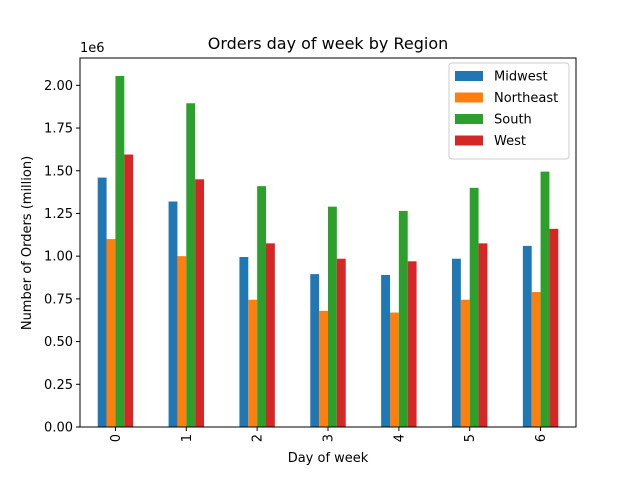 This screenshot has width=640, height=480. I want to click on legend-label-west: West, so click(510, 141).